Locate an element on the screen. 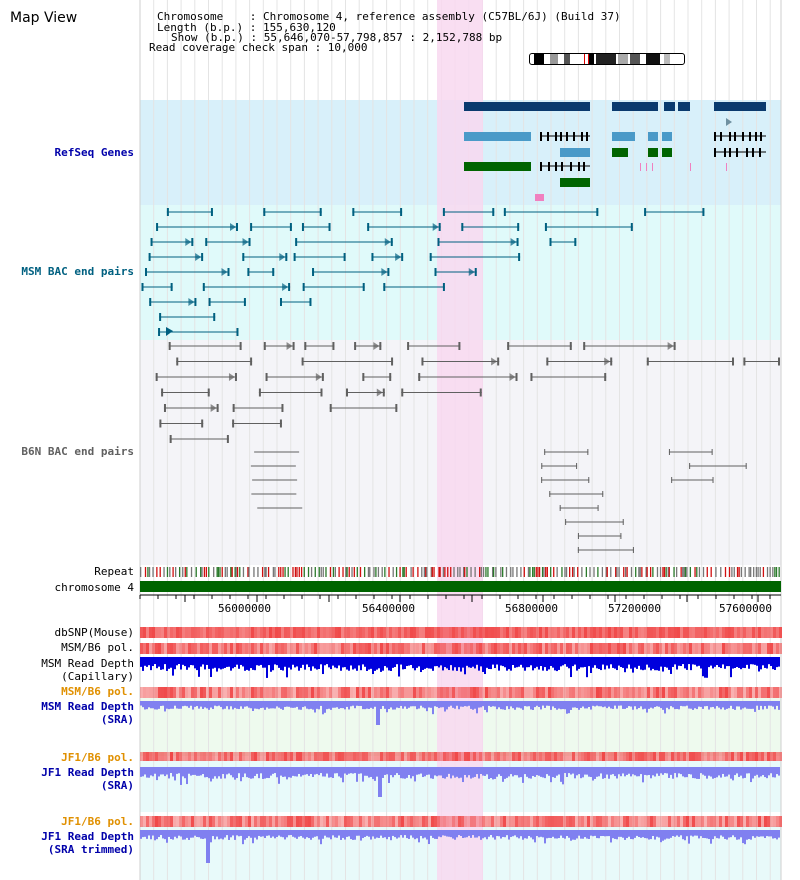 The height and width of the screenshot is (880, 800). chromosome-label: chromosome 4 is located at coordinates (94, 587).